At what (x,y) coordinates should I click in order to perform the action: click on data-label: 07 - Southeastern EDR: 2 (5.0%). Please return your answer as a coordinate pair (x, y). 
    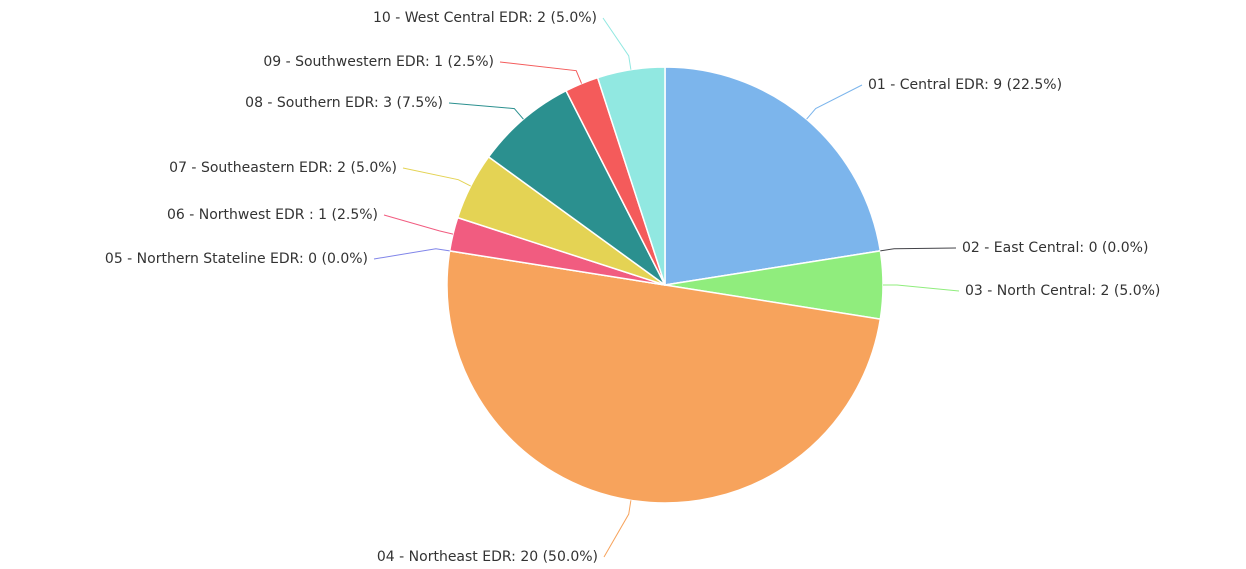
    Looking at the image, I should click on (283, 168).